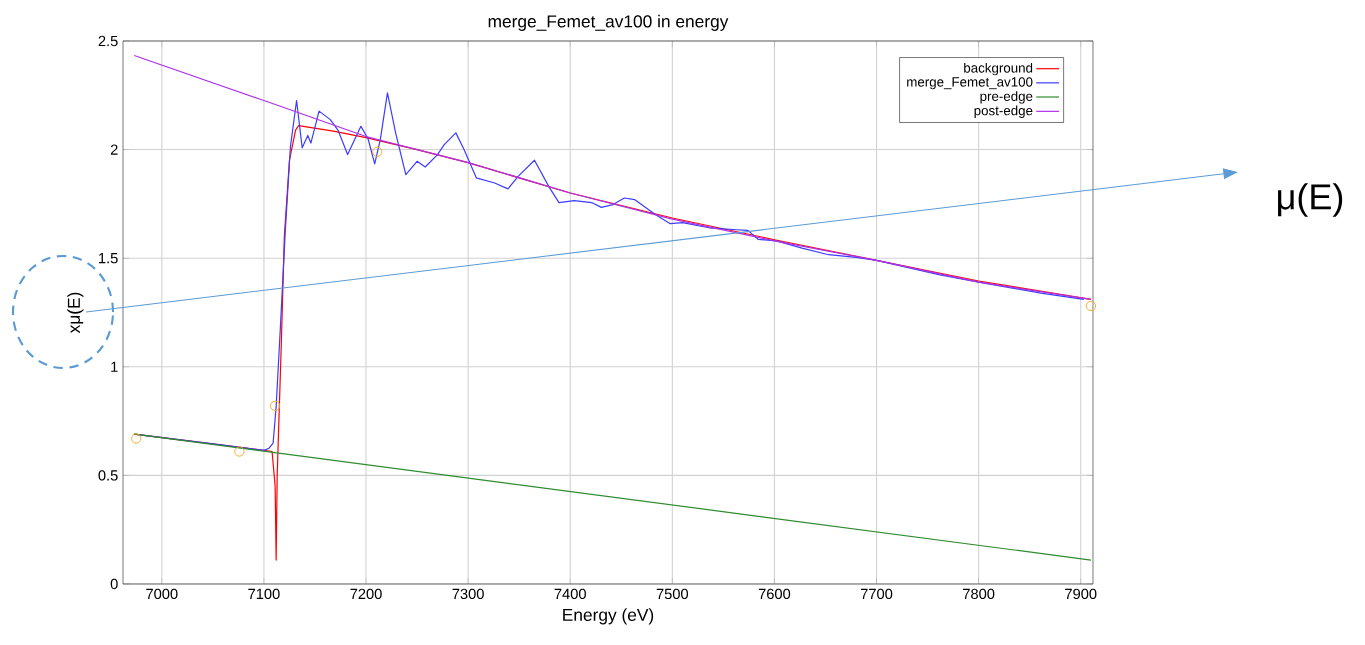  Describe the element at coordinates (1081, 594) in the screenshot. I see `x-tick-label: 7900` at that location.